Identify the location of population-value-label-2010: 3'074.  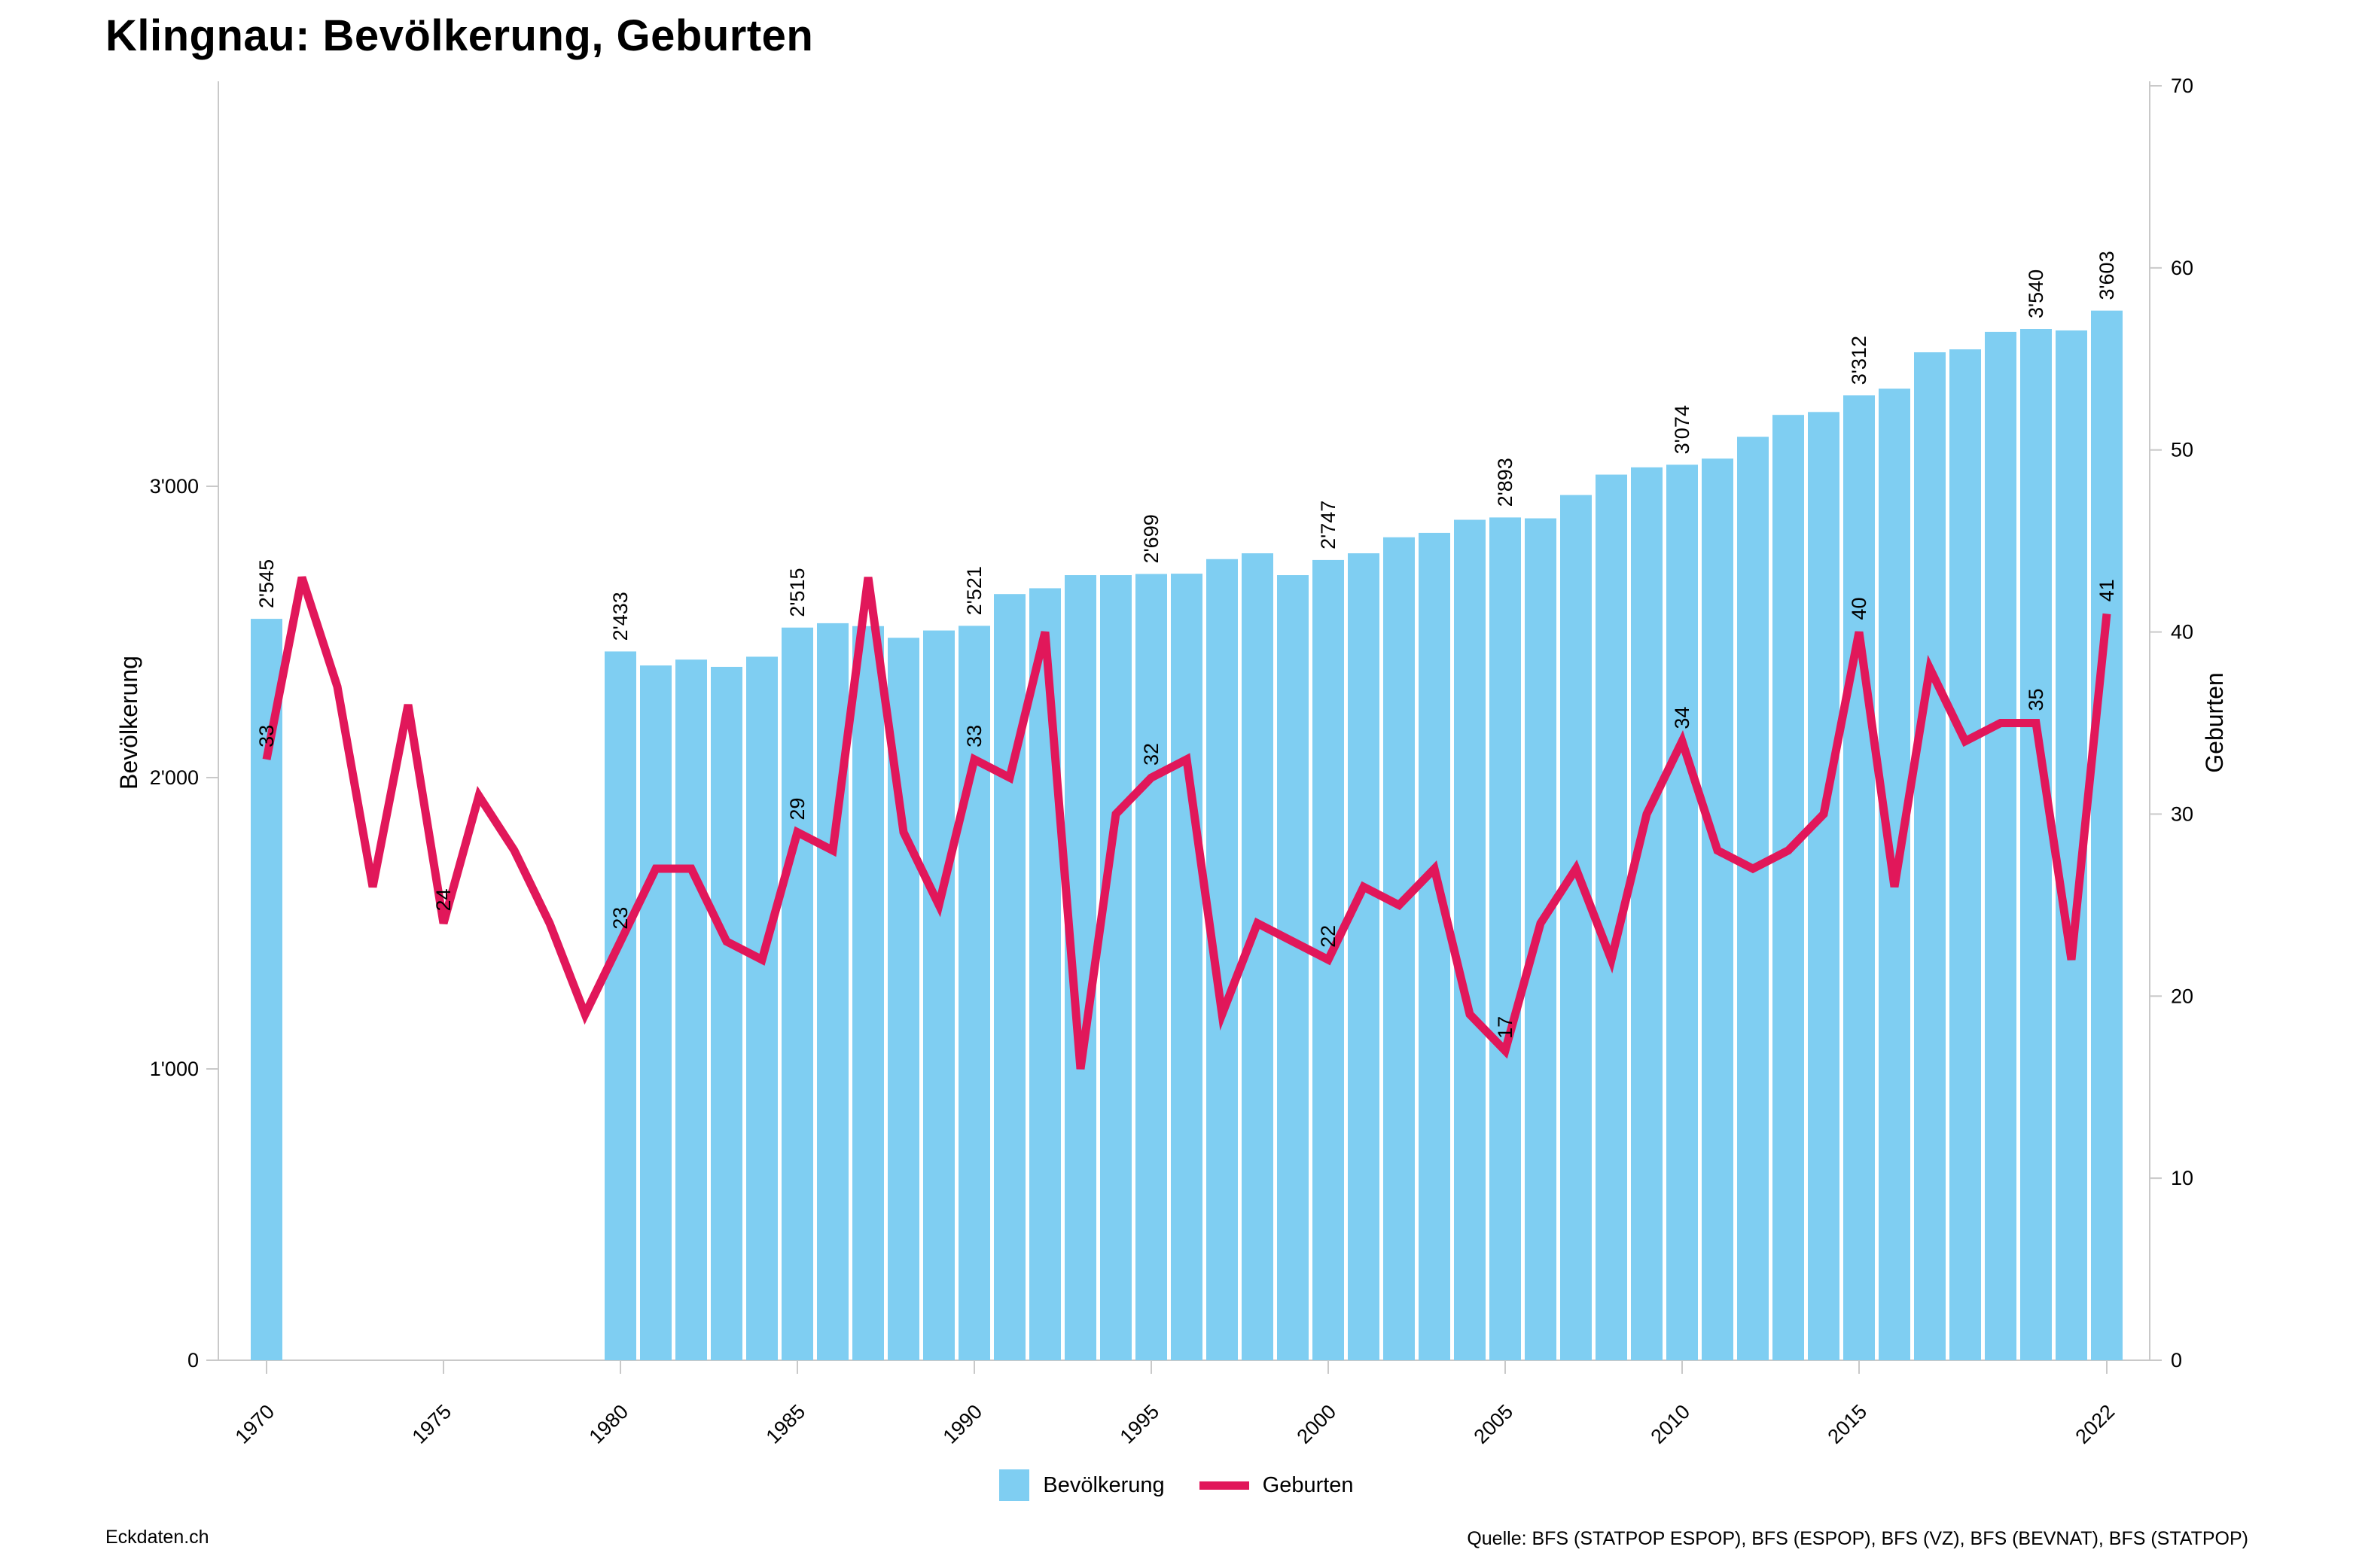
(1682, 429).